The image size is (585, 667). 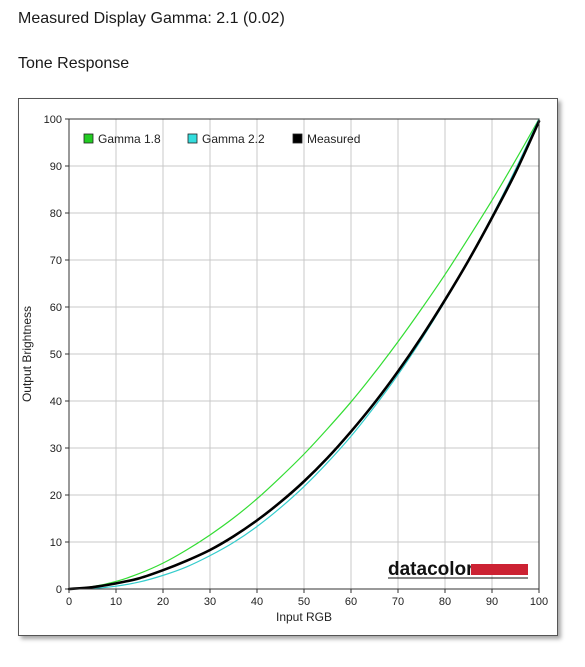 I want to click on logo-text: datacolor, so click(x=431, y=569).